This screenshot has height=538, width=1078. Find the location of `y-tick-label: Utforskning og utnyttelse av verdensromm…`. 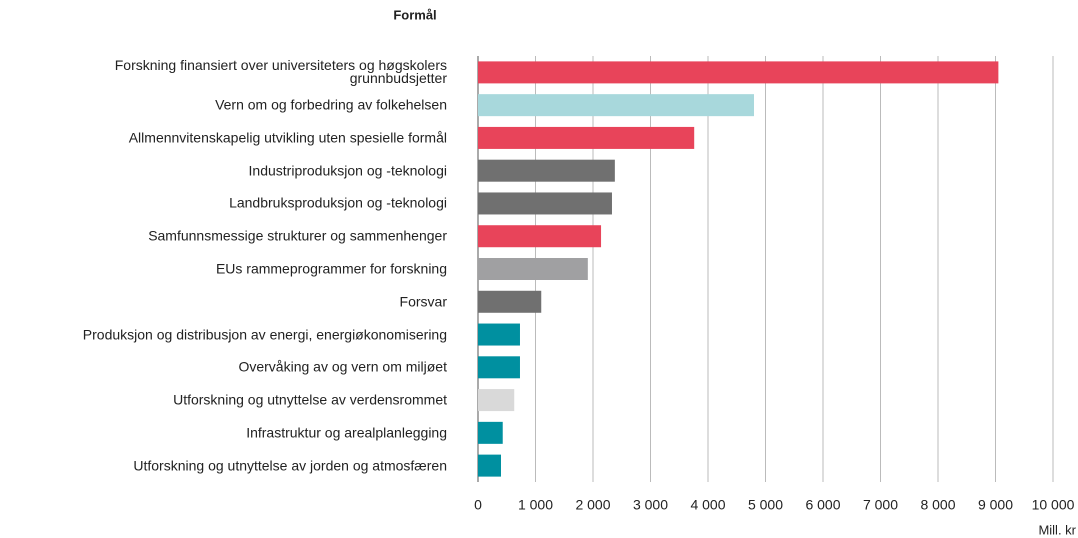

y-tick-label: Utforskning og utnyttelse av verdensromm… is located at coordinates (310, 399).